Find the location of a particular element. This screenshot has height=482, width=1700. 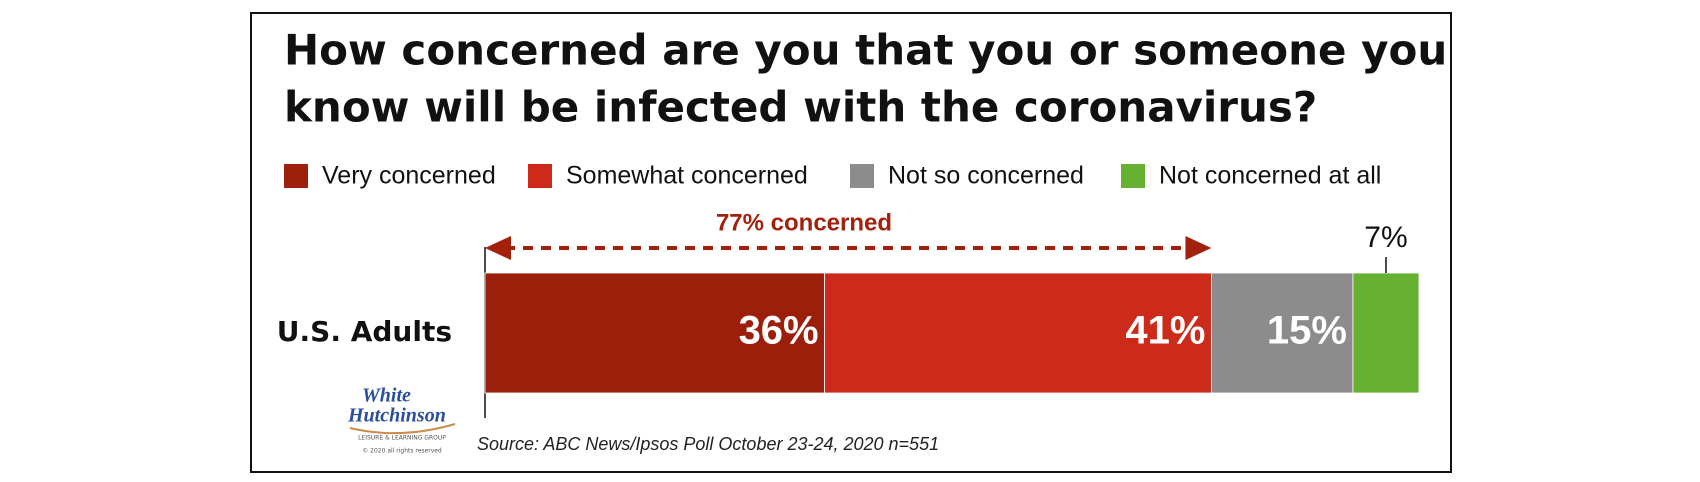

logo-text: © 2020 all rights reserved is located at coordinates (402, 451).